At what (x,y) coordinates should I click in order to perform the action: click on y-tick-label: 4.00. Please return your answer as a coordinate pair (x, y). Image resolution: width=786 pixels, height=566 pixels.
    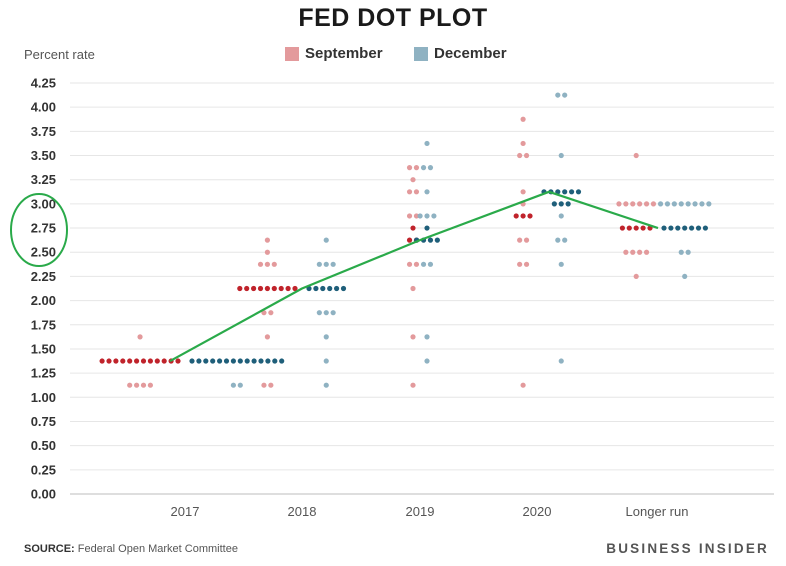
    Looking at the image, I should click on (43, 107).